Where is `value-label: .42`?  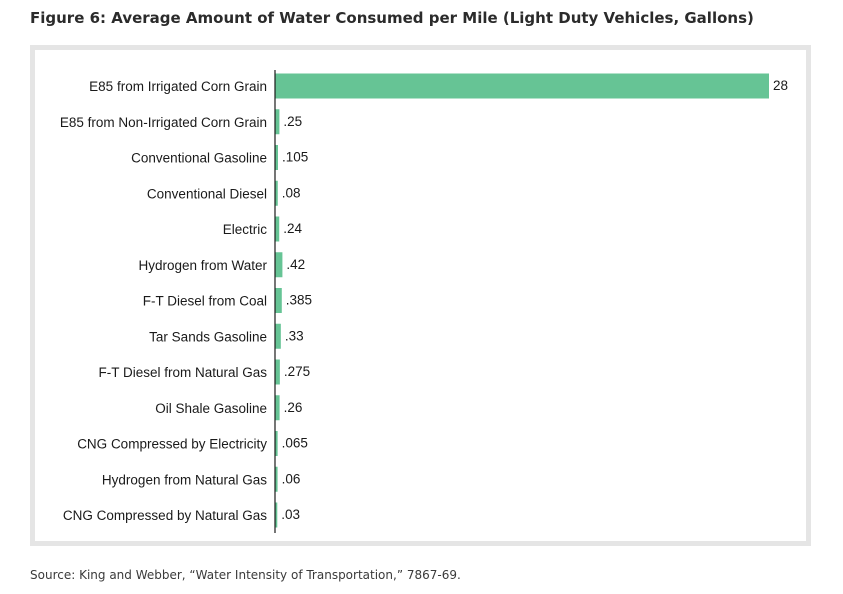
value-label: .42 is located at coordinates (295, 264).